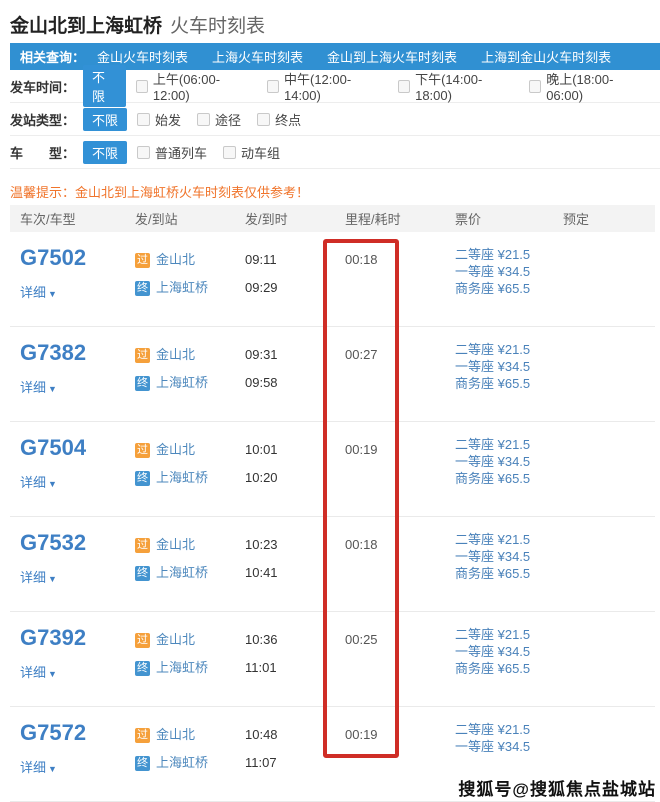  What do you see at coordinates (261, 382) in the screenshot?
I see `arrive-time: 09:58` at bounding box center [261, 382].